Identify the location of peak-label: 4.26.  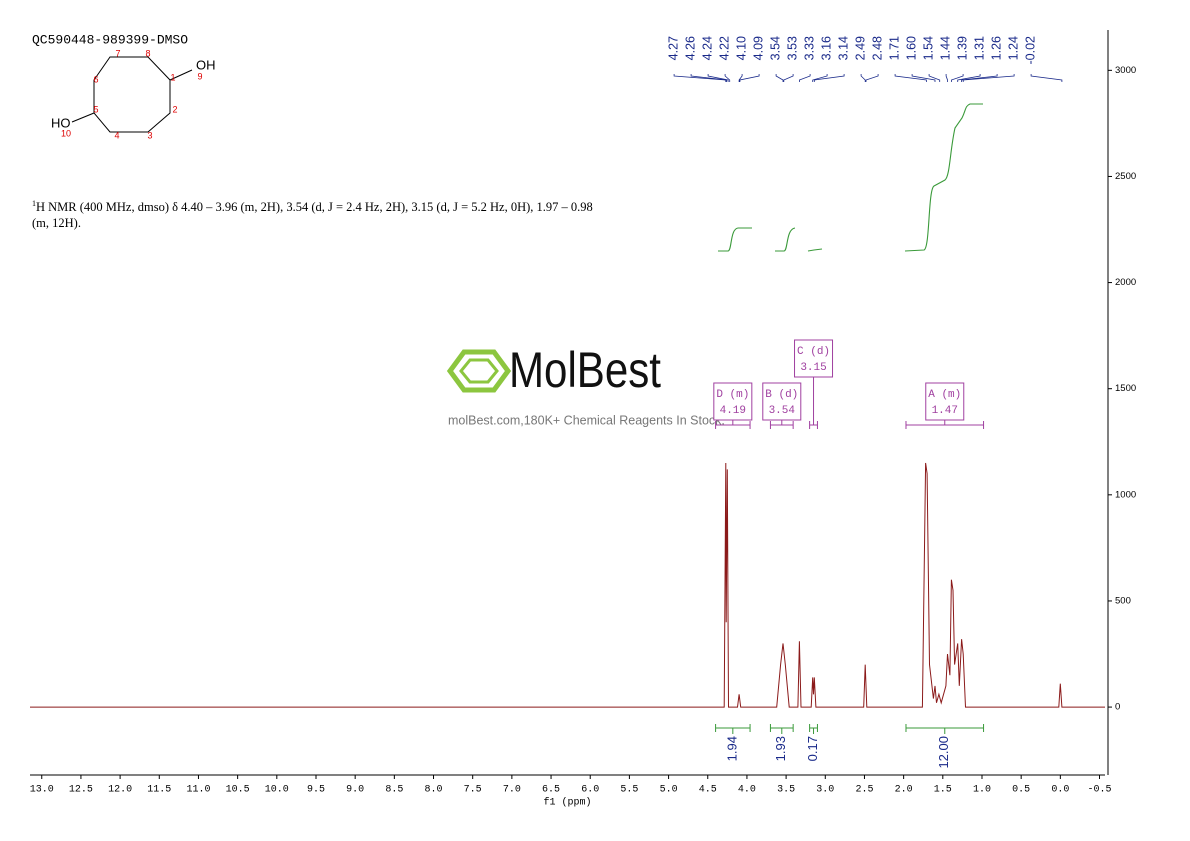
(690, 48).